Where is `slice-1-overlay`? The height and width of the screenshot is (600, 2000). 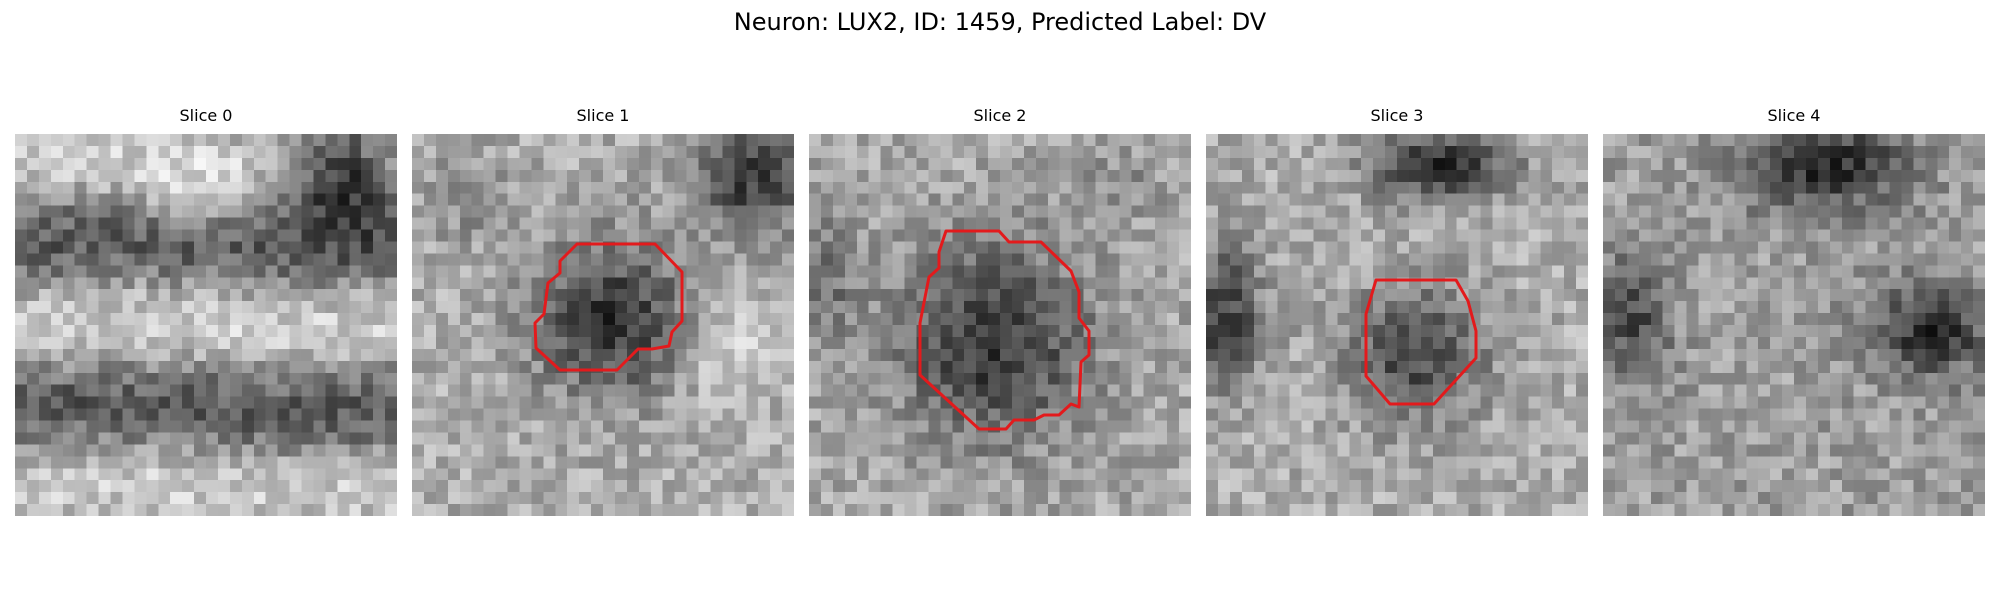 slice-1-overlay is located at coordinates (608, 307).